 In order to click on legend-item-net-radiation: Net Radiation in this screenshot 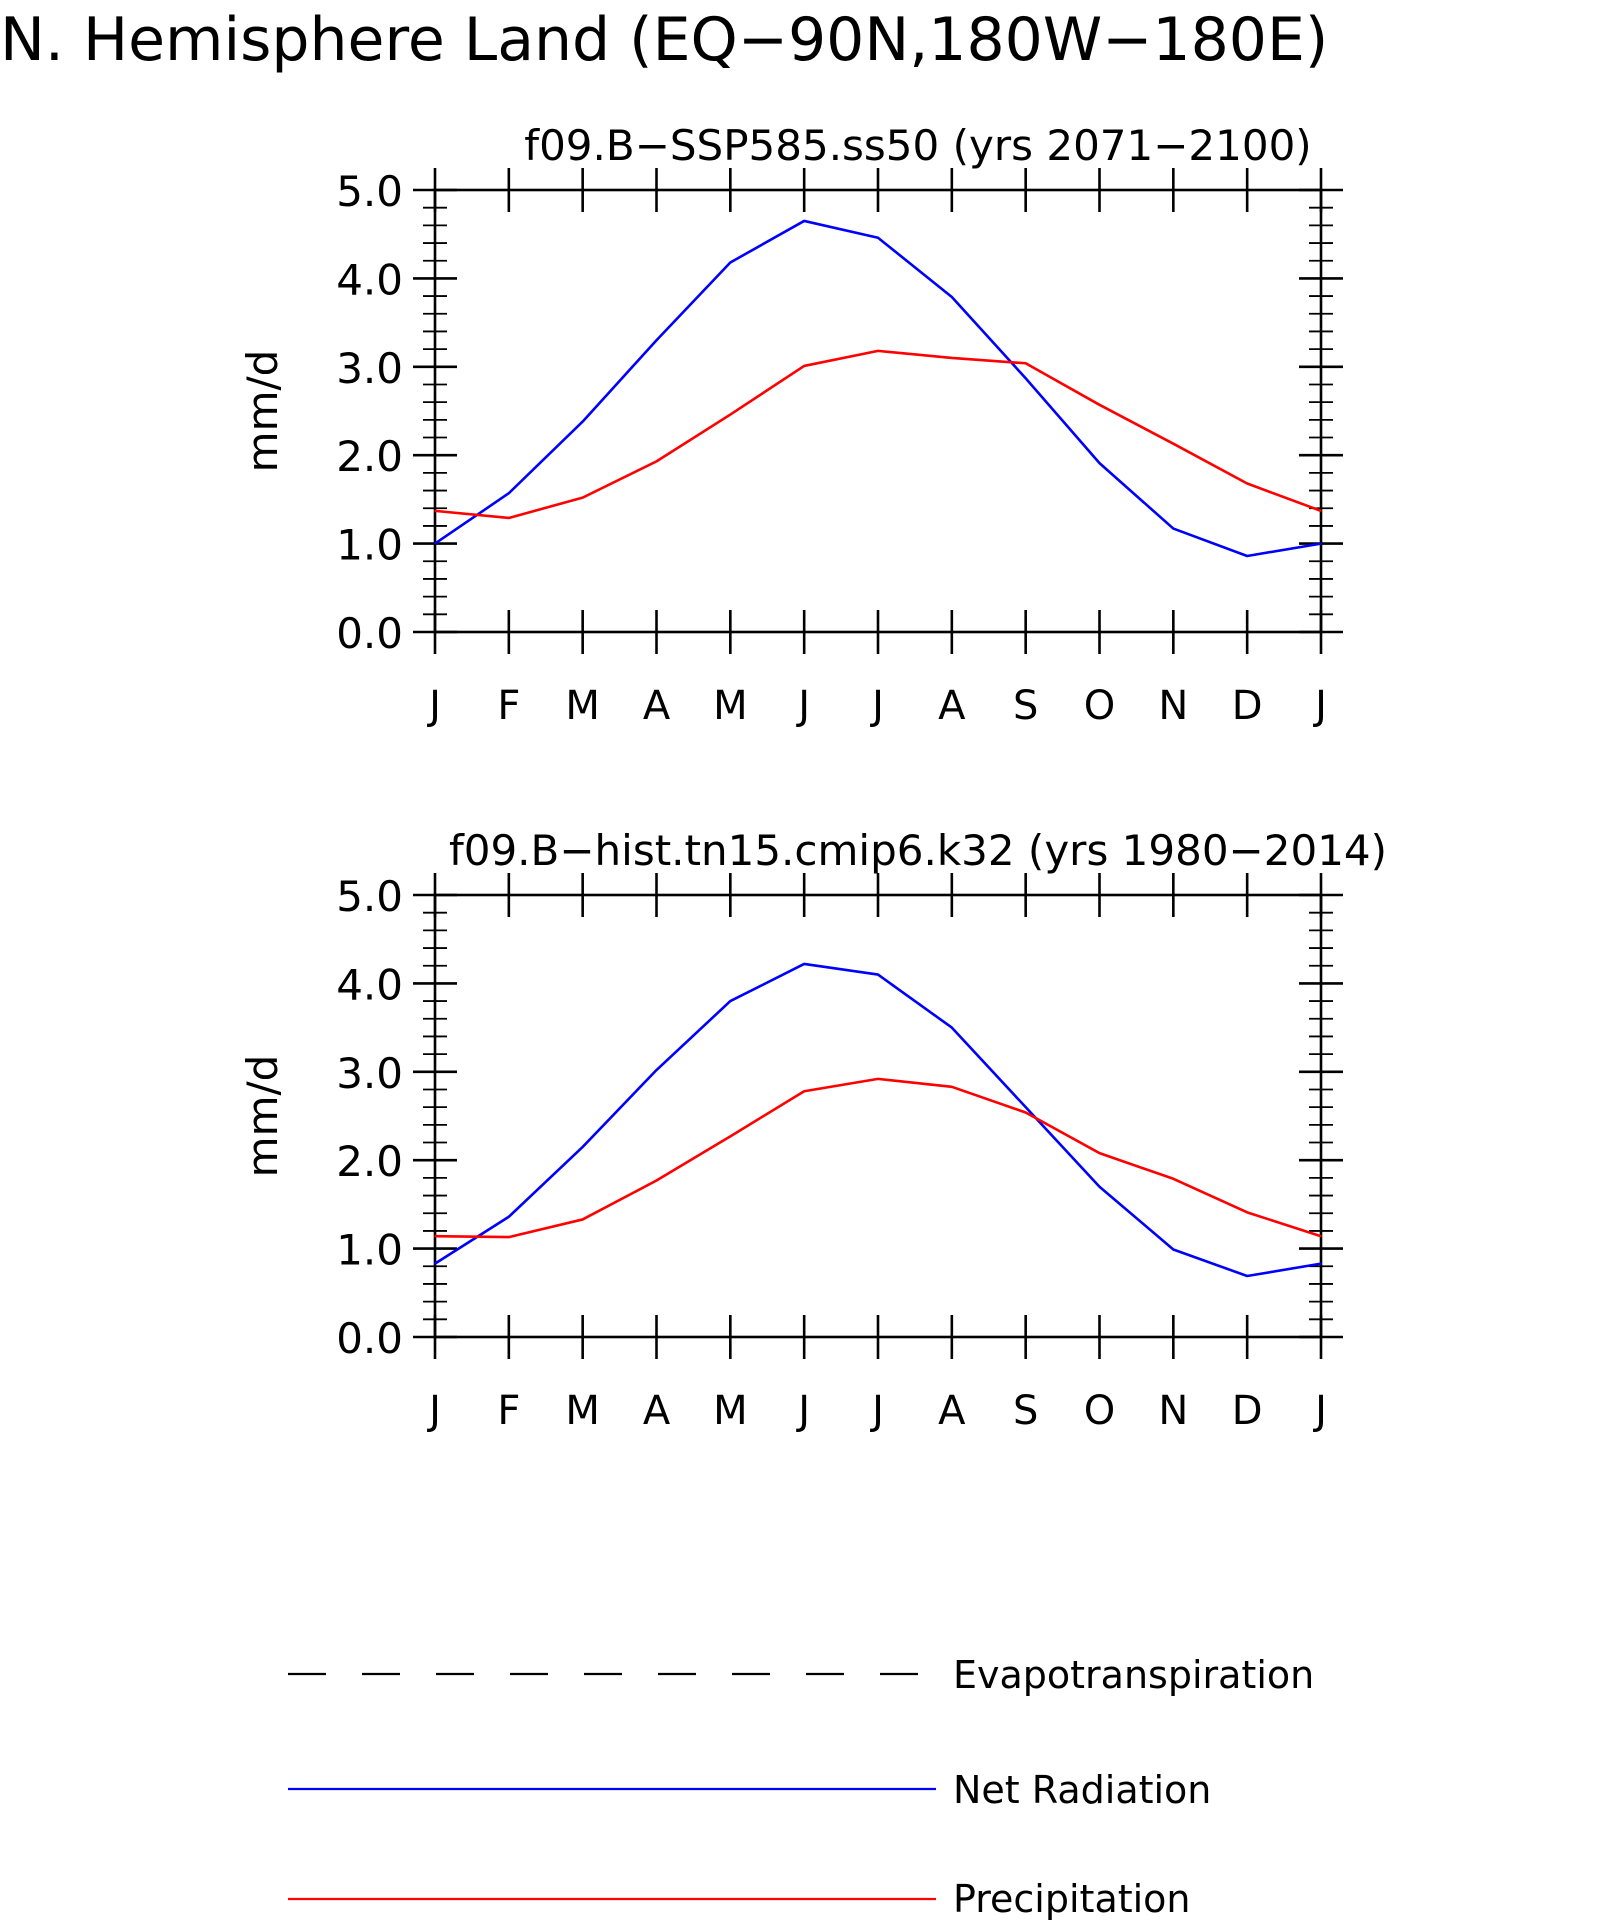, I will do `click(749, 1790)`.